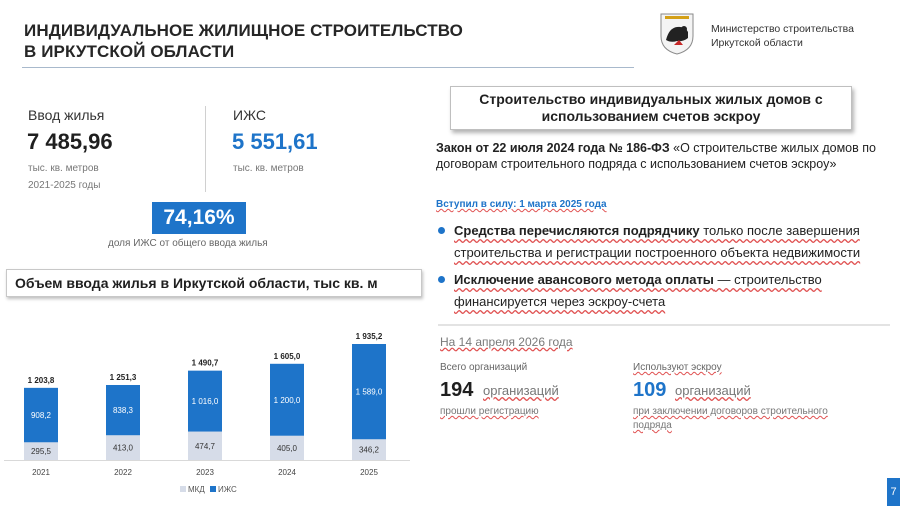 Image resolution: width=900 pixels, height=506 pixels. What do you see at coordinates (213, 489) in the screenshot?
I see `legend-swatch-izhs` at bounding box center [213, 489].